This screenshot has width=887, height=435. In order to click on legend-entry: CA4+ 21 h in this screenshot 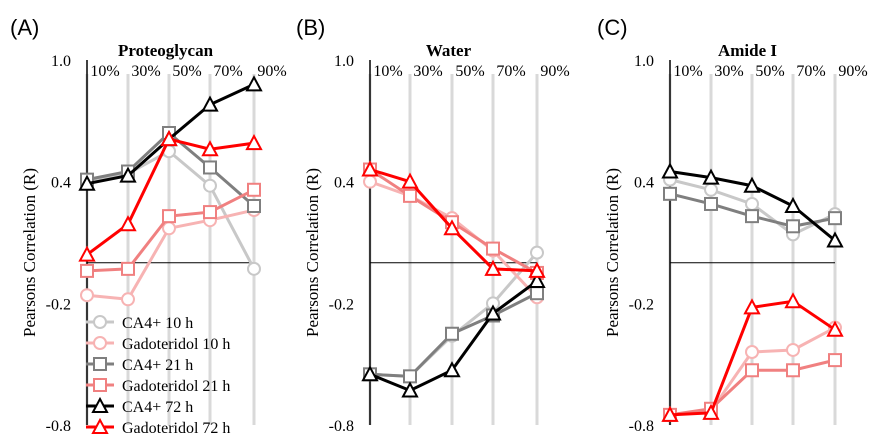, I will do `click(139, 365)`.